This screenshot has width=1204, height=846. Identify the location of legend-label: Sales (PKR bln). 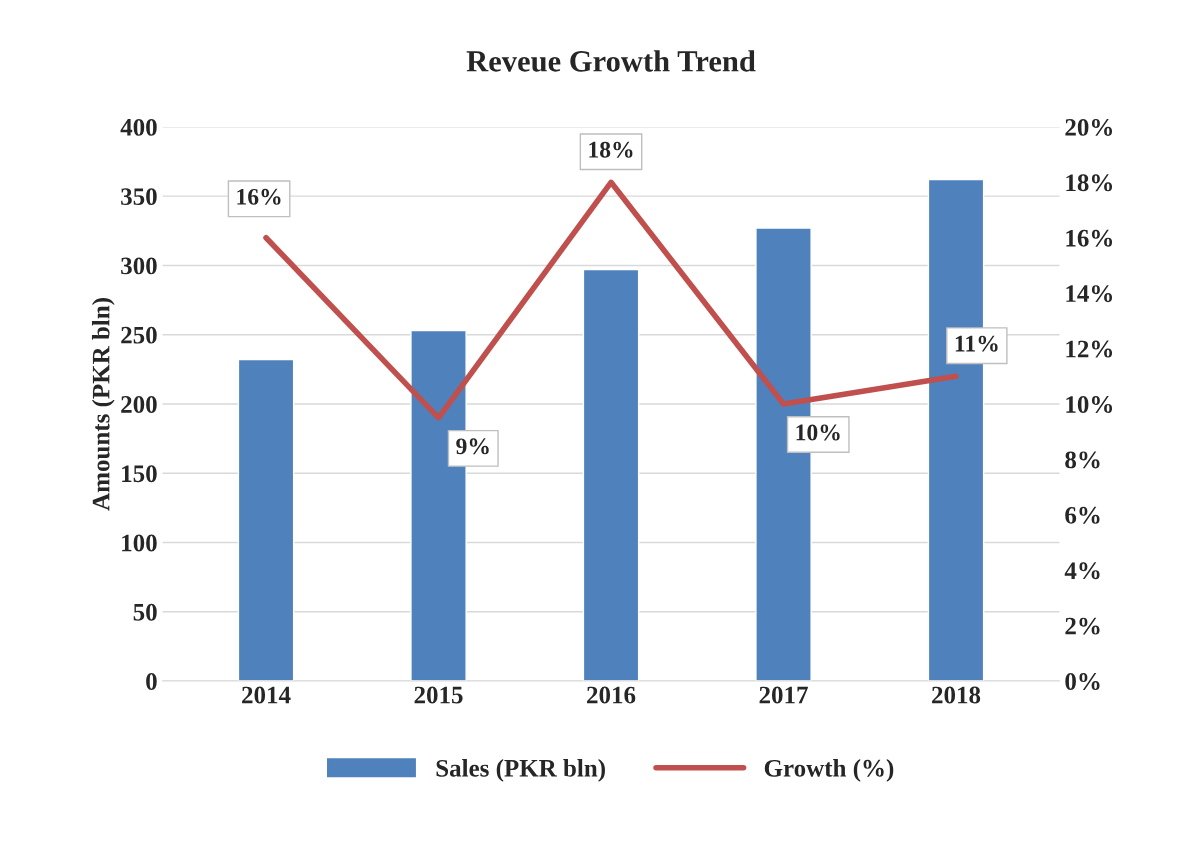
(520, 770).